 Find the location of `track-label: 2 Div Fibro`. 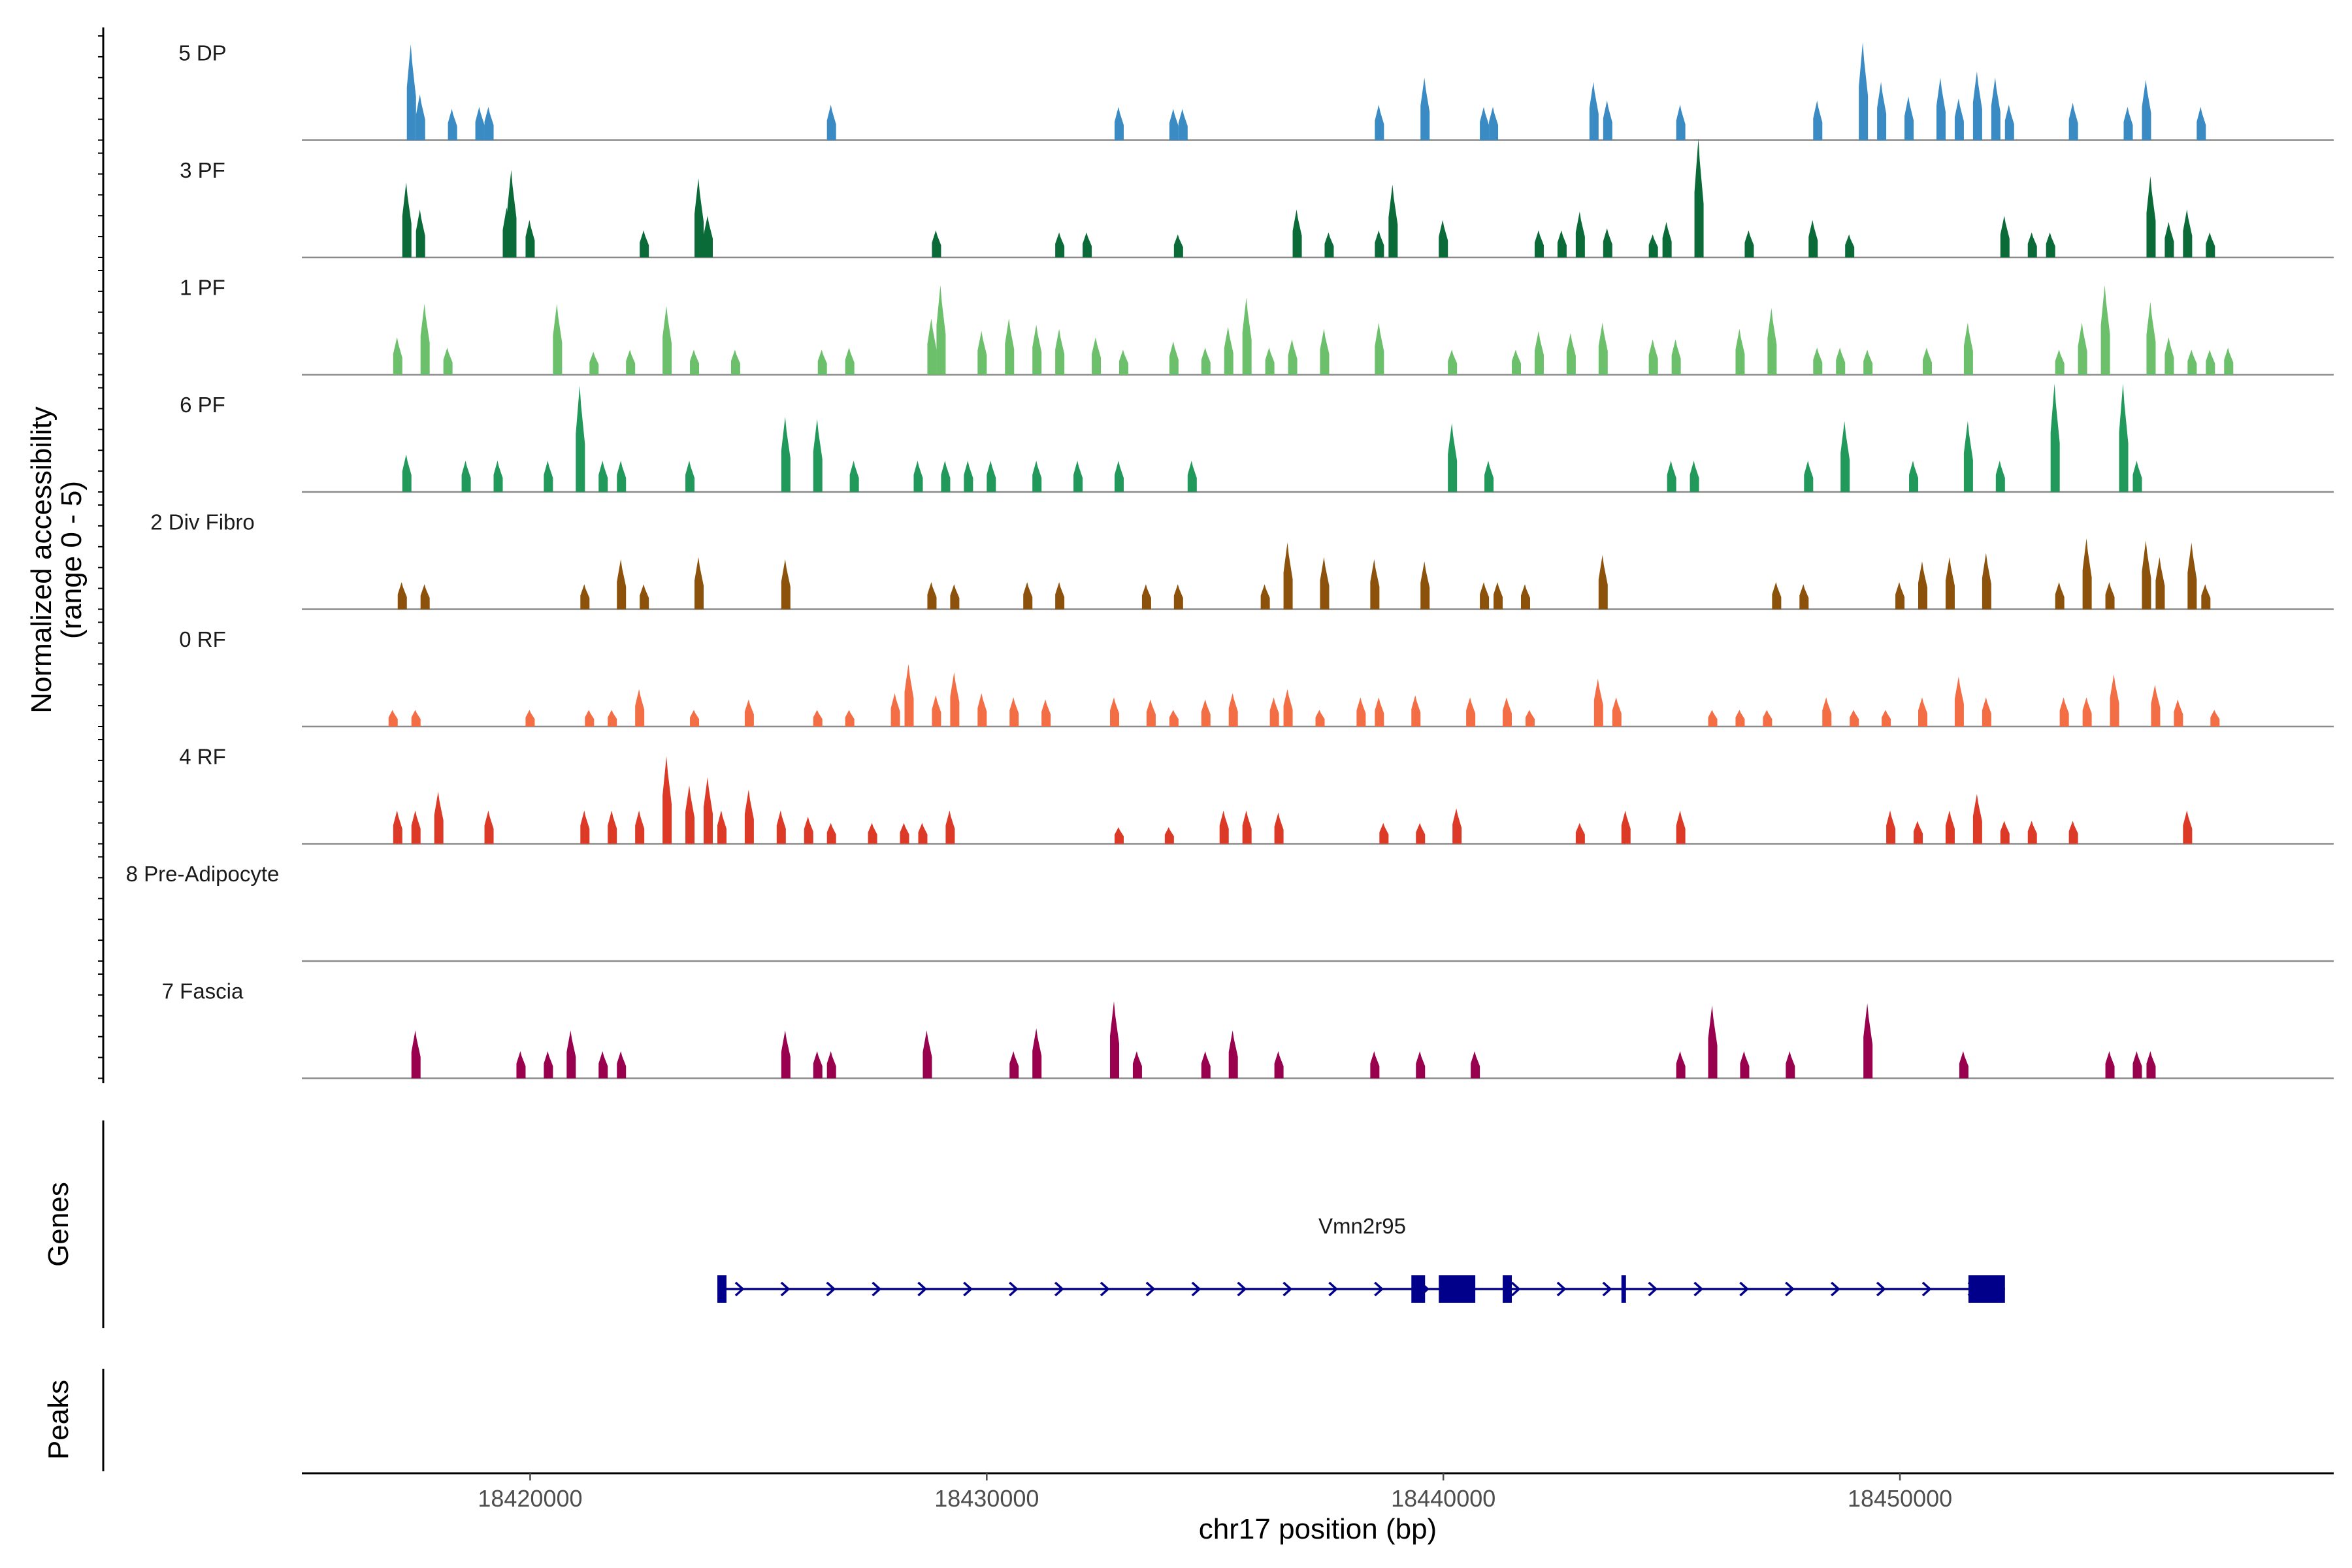

track-label: 2 Div Fibro is located at coordinates (202, 522).